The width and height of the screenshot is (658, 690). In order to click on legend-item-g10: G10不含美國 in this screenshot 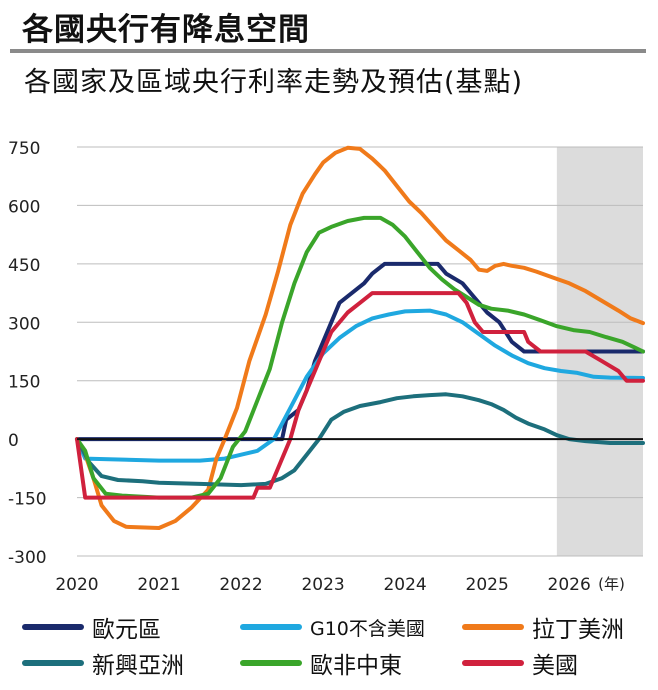, I will do `click(332, 627)`.